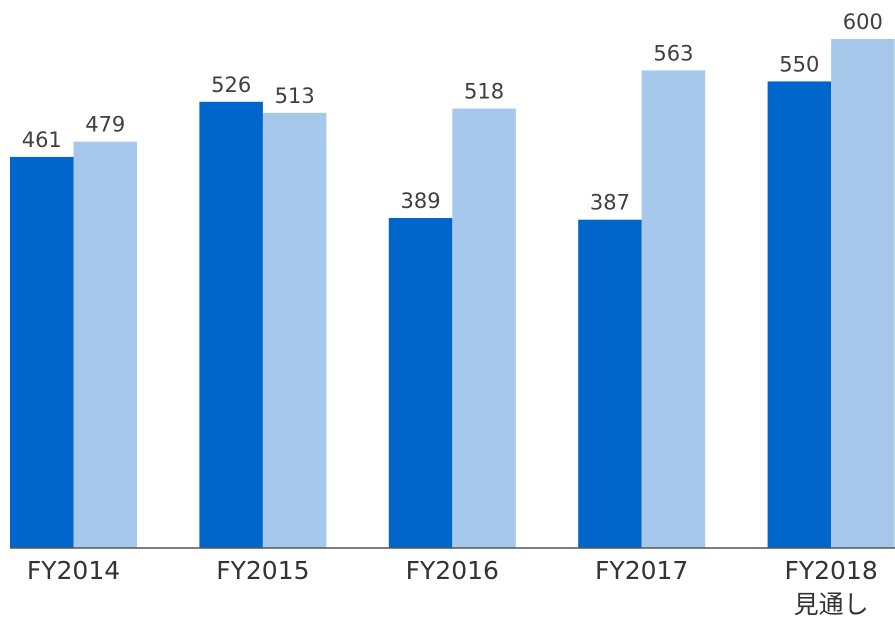  What do you see at coordinates (799, 64) in the screenshot?
I see `value-label: 550` at bounding box center [799, 64].